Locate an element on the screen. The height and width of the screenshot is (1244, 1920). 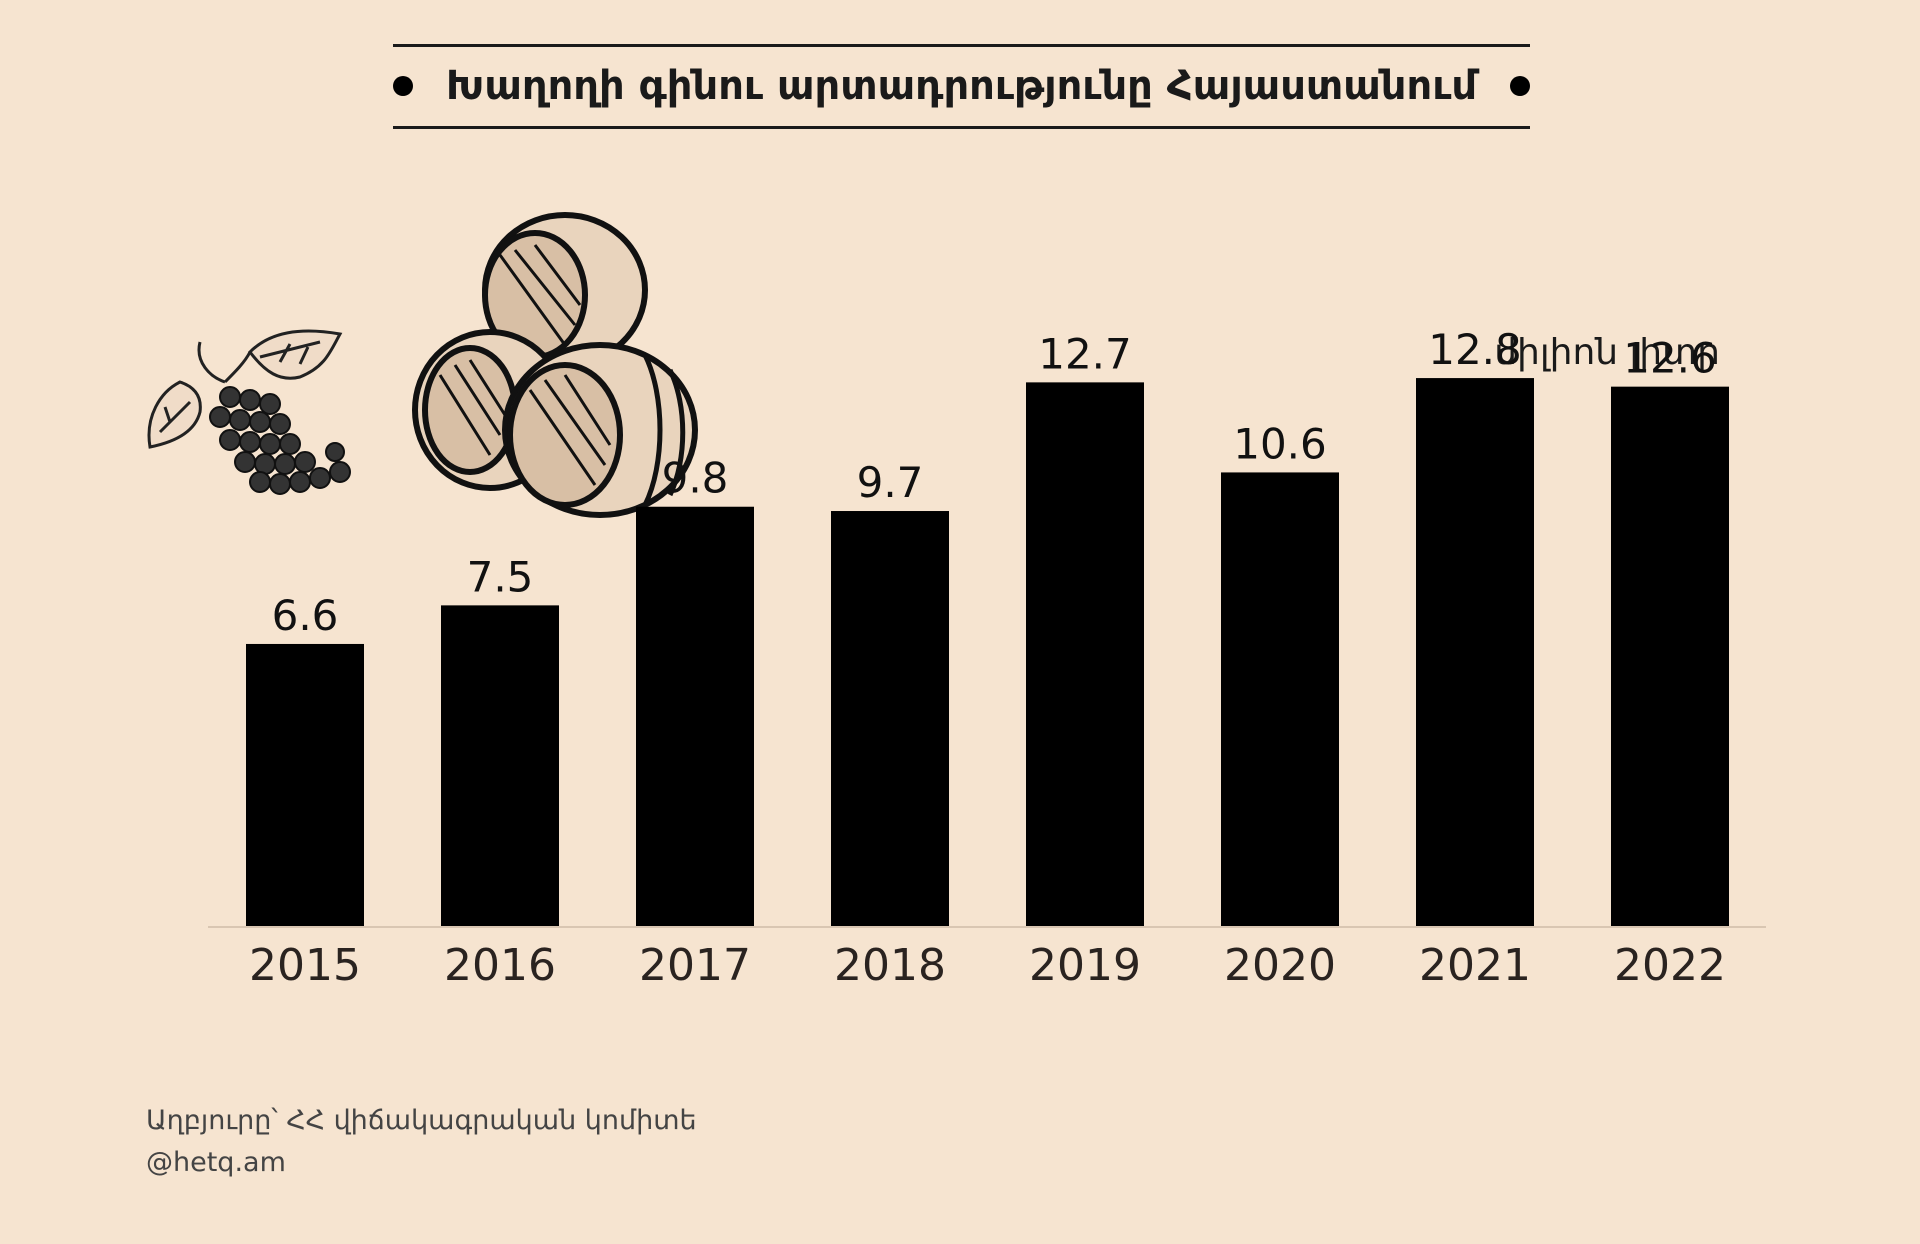
x-tick-label-2017: 2017 is located at coordinates (695, 965).